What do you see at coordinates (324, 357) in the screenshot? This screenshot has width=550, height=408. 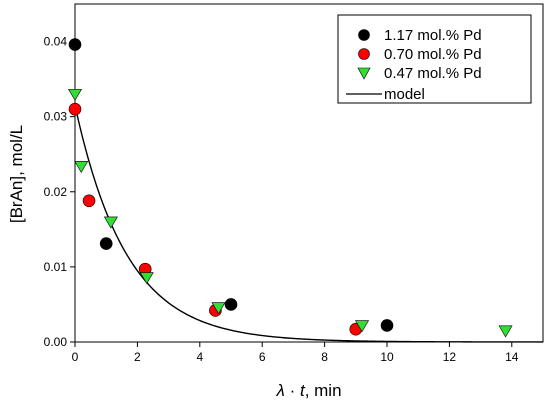 I see `x-tick-label: 8` at bounding box center [324, 357].